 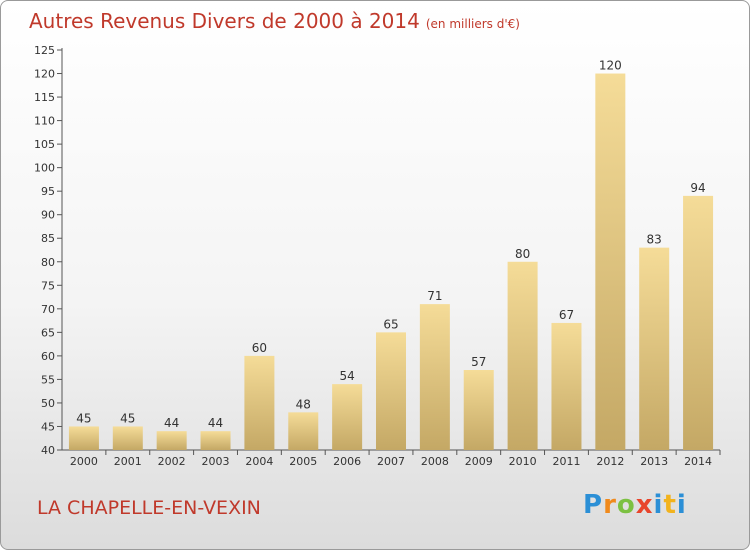 I want to click on bar-value-label: 57, so click(x=478, y=362).